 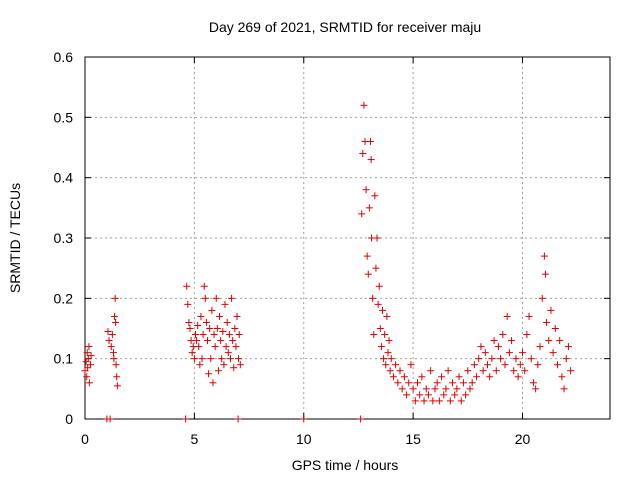 I want to click on x-tick-label: 0, so click(x=85, y=439).